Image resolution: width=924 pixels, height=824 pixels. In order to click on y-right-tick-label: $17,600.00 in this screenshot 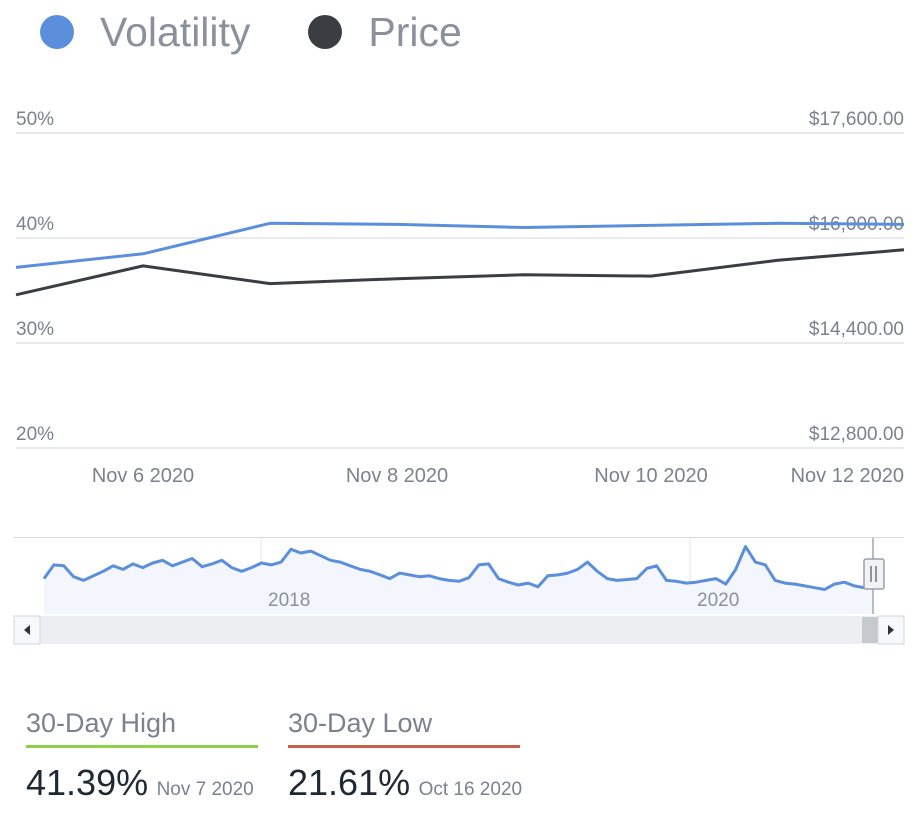, I will do `click(856, 119)`.